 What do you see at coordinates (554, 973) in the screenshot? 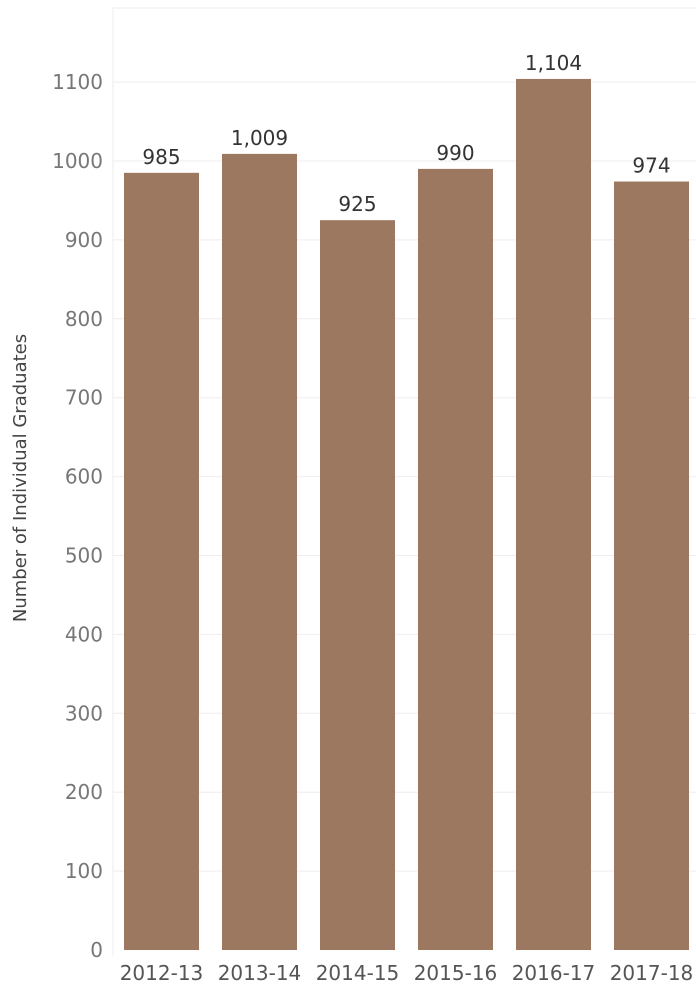
I see `x-category-label: 2016-17` at bounding box center [554, 973].